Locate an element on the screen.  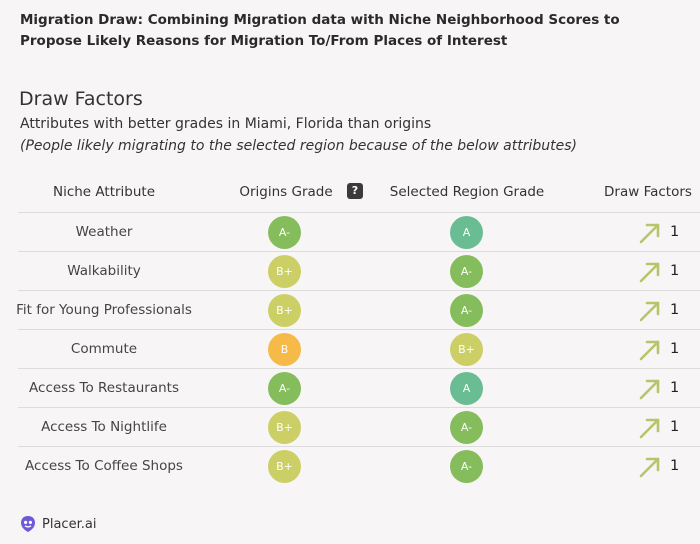
column-header-origins-grade: Origins Grade is located at coordinates (286, 192).